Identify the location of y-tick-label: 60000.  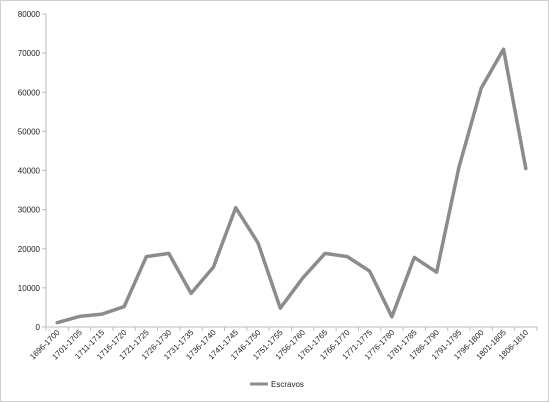
(29, 92).